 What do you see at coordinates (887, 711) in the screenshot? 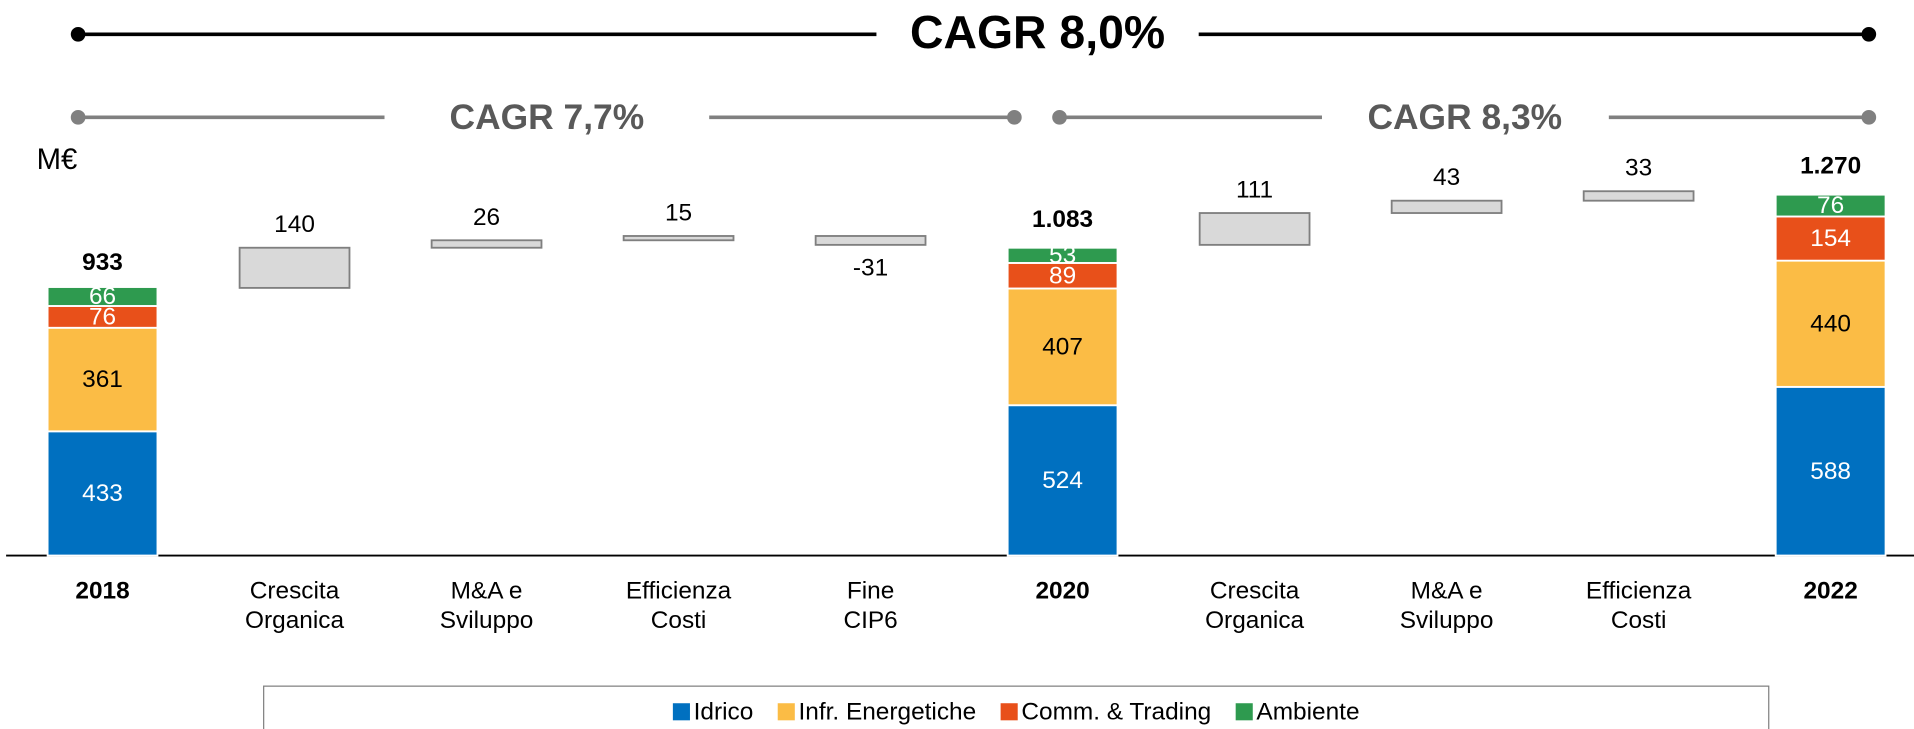
I see `legend-label: Infr. Energetiche` at bounding box center [887, 711].